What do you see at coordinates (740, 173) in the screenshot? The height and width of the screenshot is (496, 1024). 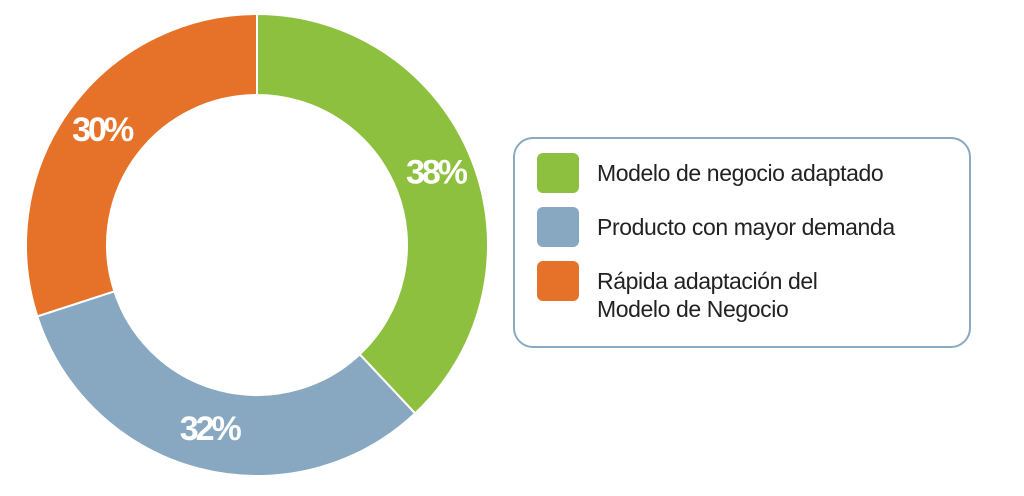 I see `legend-label: Modelo de negocio adaptado` at bounding box center [740, 173].